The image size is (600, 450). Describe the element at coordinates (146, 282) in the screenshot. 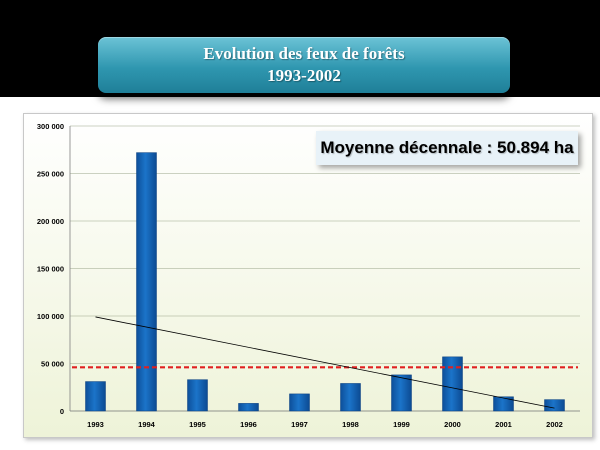

I see `bar-1994` at that location.